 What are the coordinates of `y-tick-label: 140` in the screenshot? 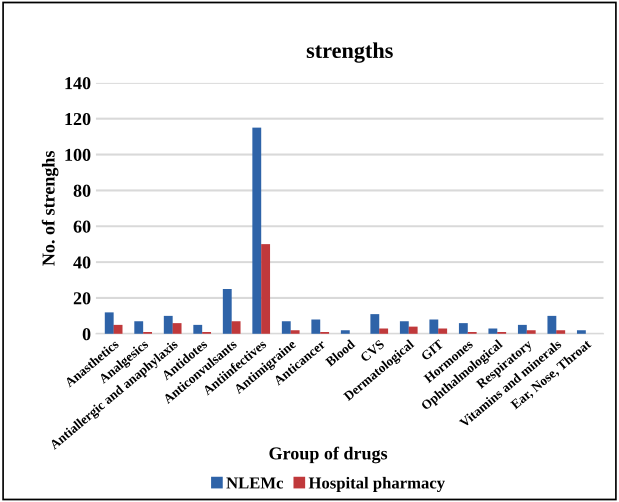 It's located at (77, 83).